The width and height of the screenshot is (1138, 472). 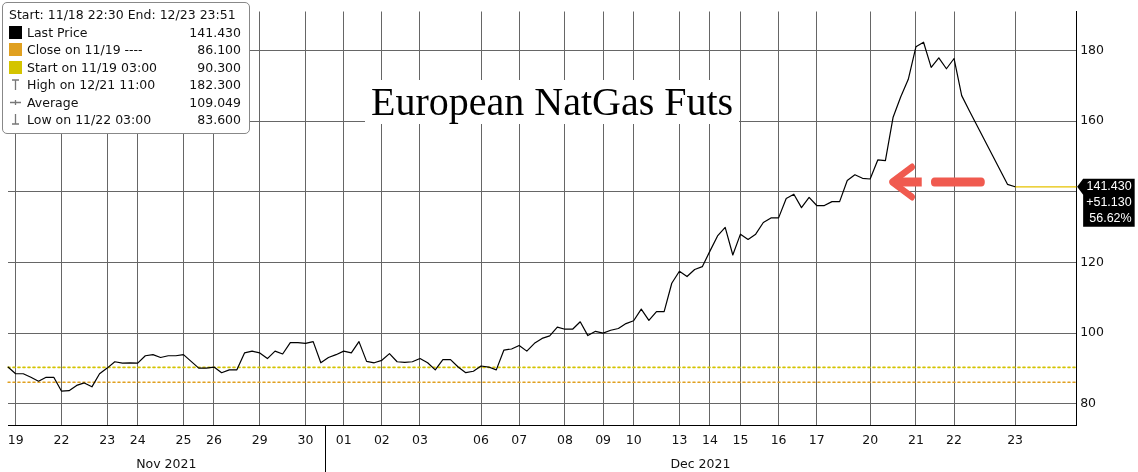 I want to click on x-tick-label: 13, so click(x=679, y=439).